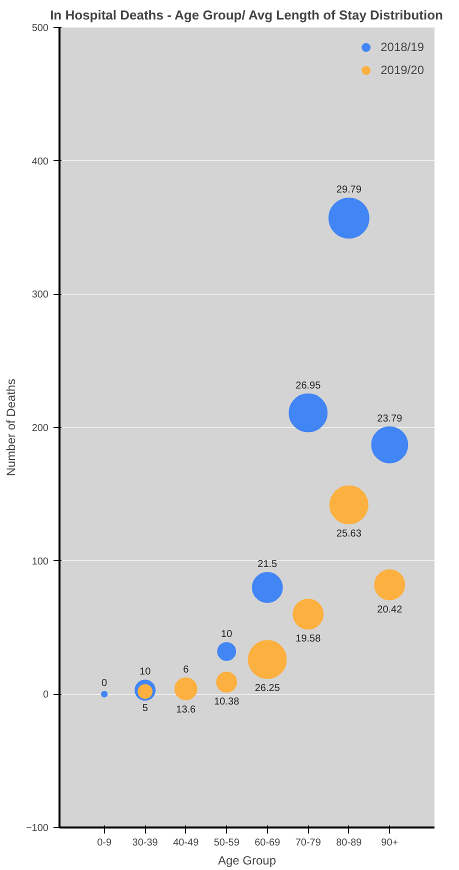  Describe the element at coordinates (227, 843) in the screenshot. I see `x-tick-label: 50-59` at that location.